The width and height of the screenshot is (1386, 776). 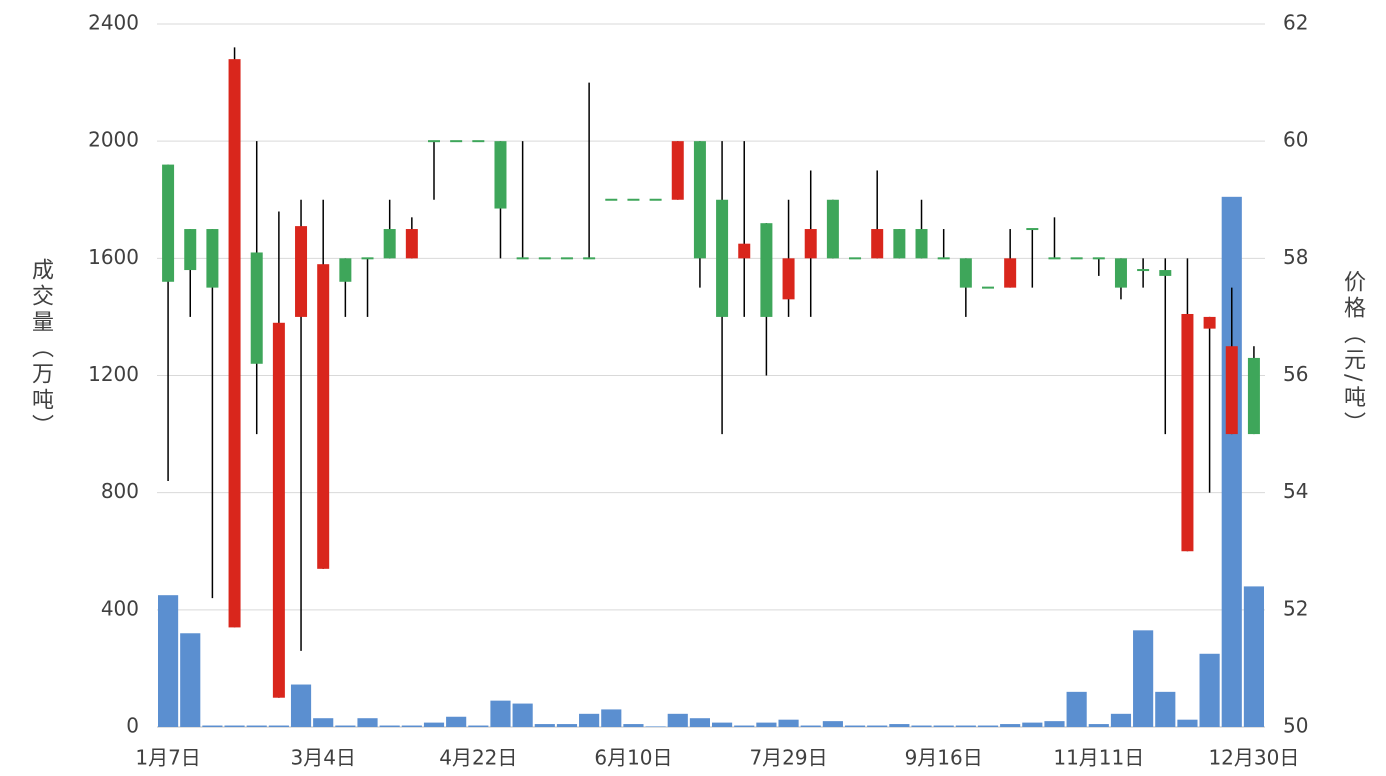 I want to click on y2-tick-label: 52, so click(x=1295, y=608).